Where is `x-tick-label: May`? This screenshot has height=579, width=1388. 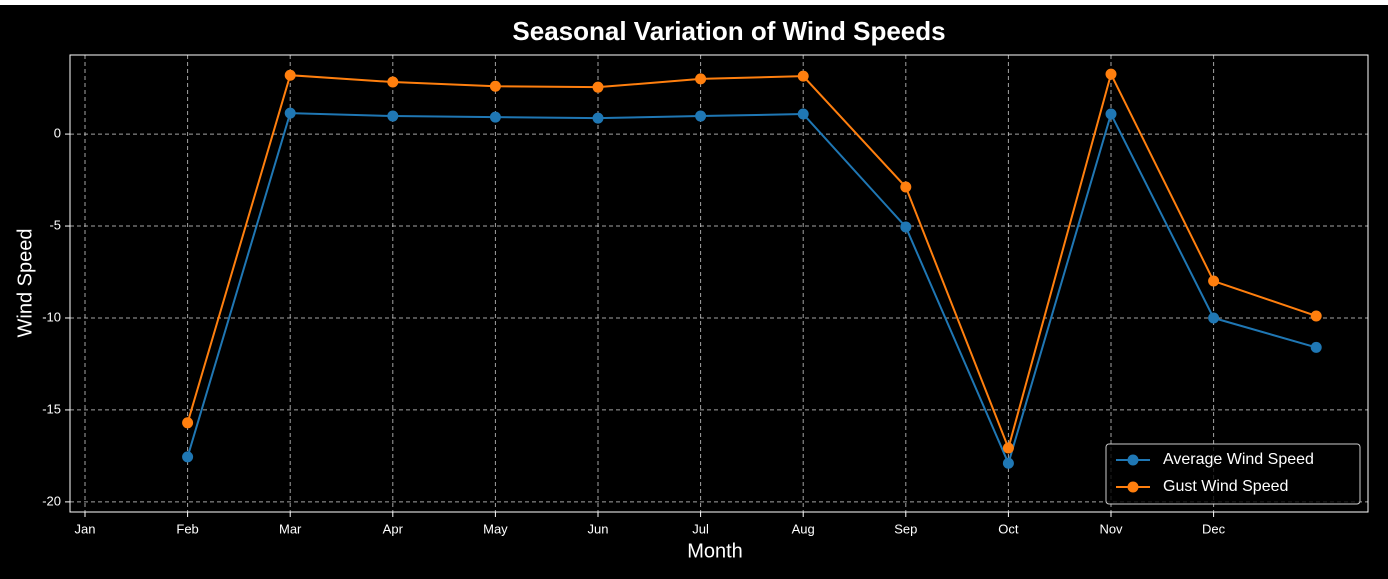
x-tick-label: May is located at coordinates (495, 528).